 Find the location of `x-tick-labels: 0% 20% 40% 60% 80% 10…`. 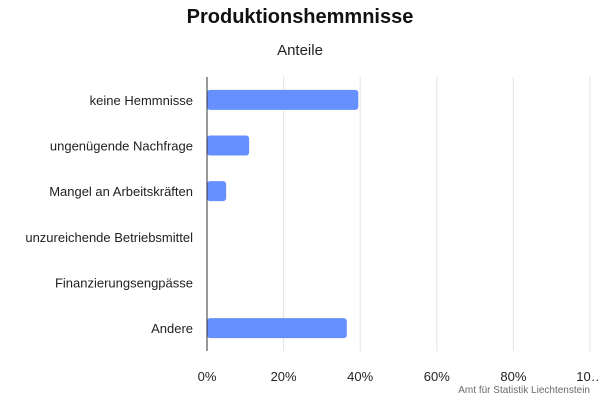

x-tick-labels: 0% 20% 40% 60% 80% 10… is located at coordinates (399, 376).